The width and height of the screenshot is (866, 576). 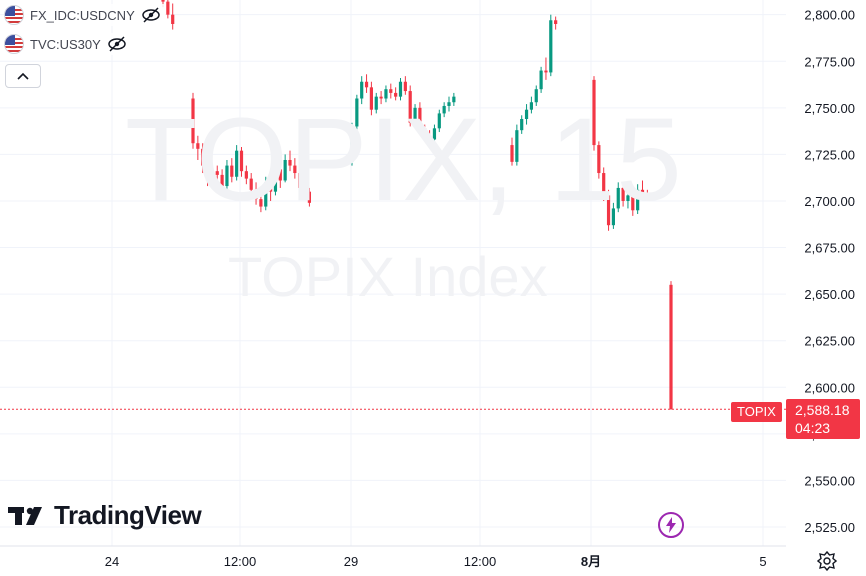 I want to click on y-tick-label: 2,525.00, so click(x=829, y=527).